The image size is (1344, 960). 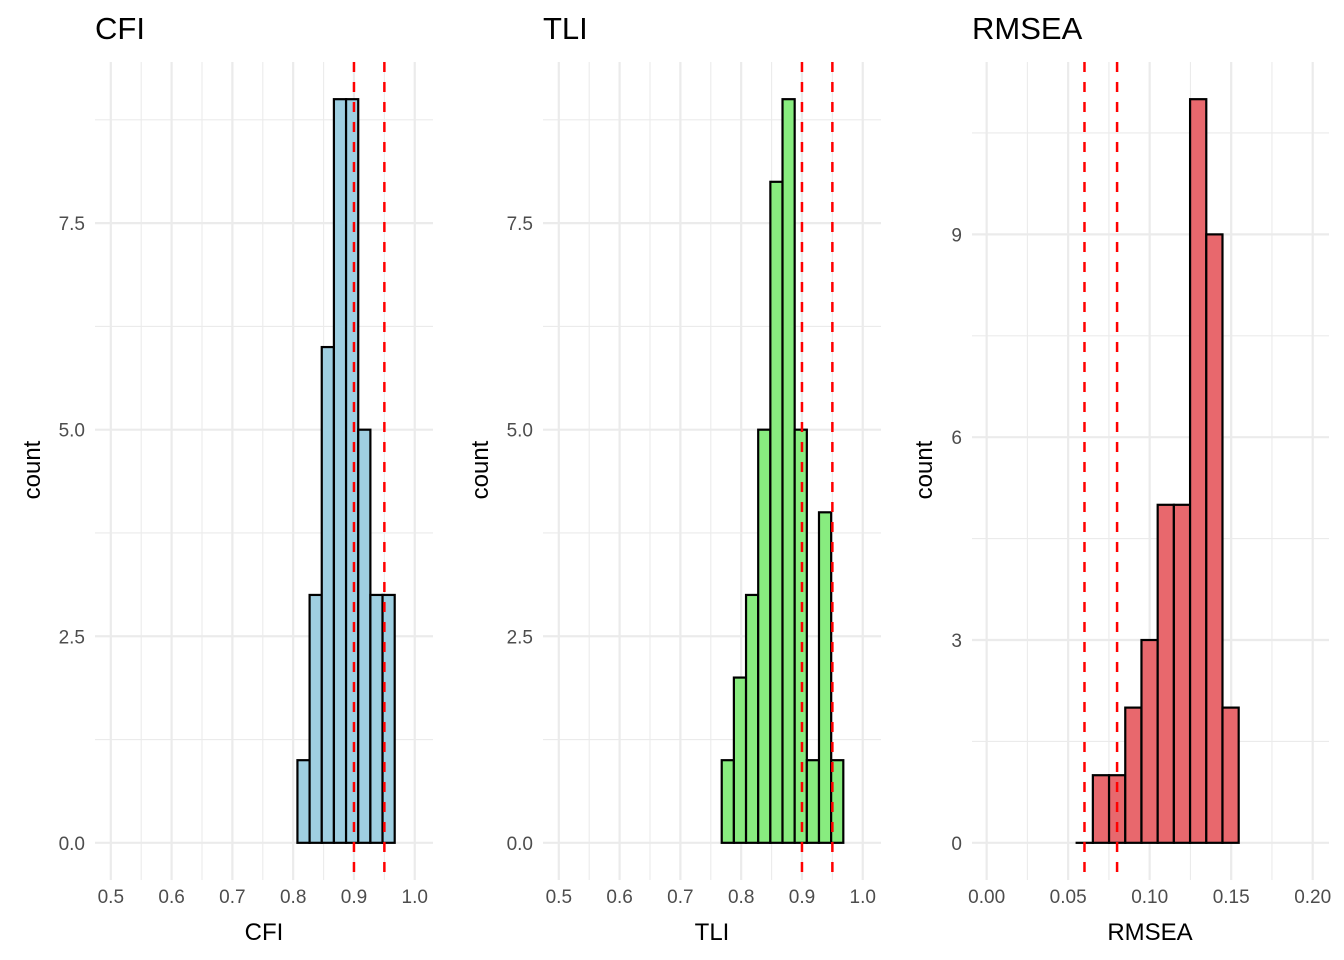 I want to click on panel-title: CFI, so click(x=120, y=28).